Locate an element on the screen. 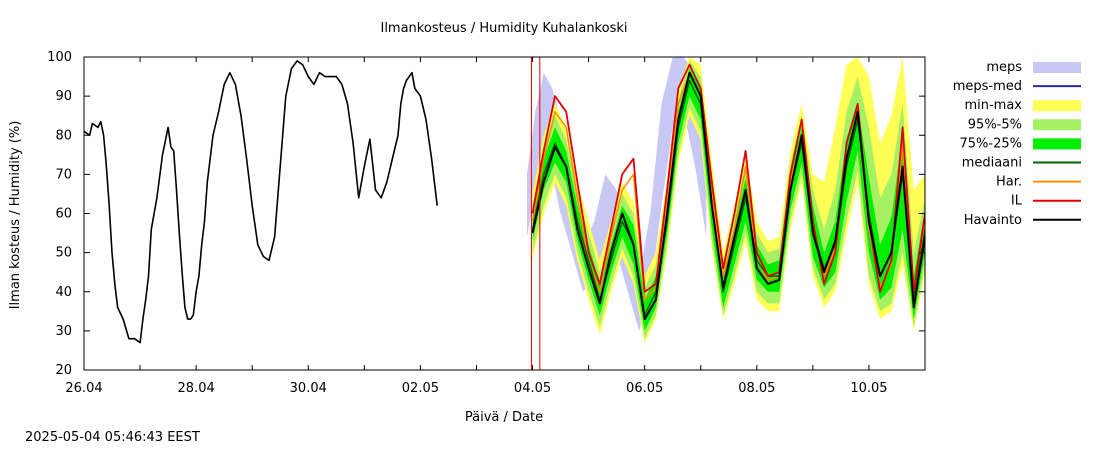  legend-label: Har. is located at coordinates (1009, 182).